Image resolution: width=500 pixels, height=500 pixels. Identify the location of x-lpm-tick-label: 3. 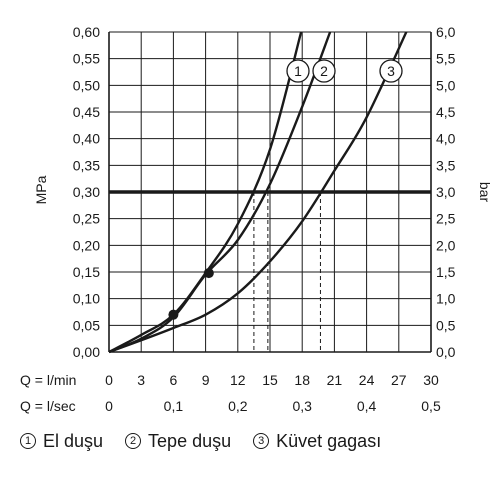
(141, 380).